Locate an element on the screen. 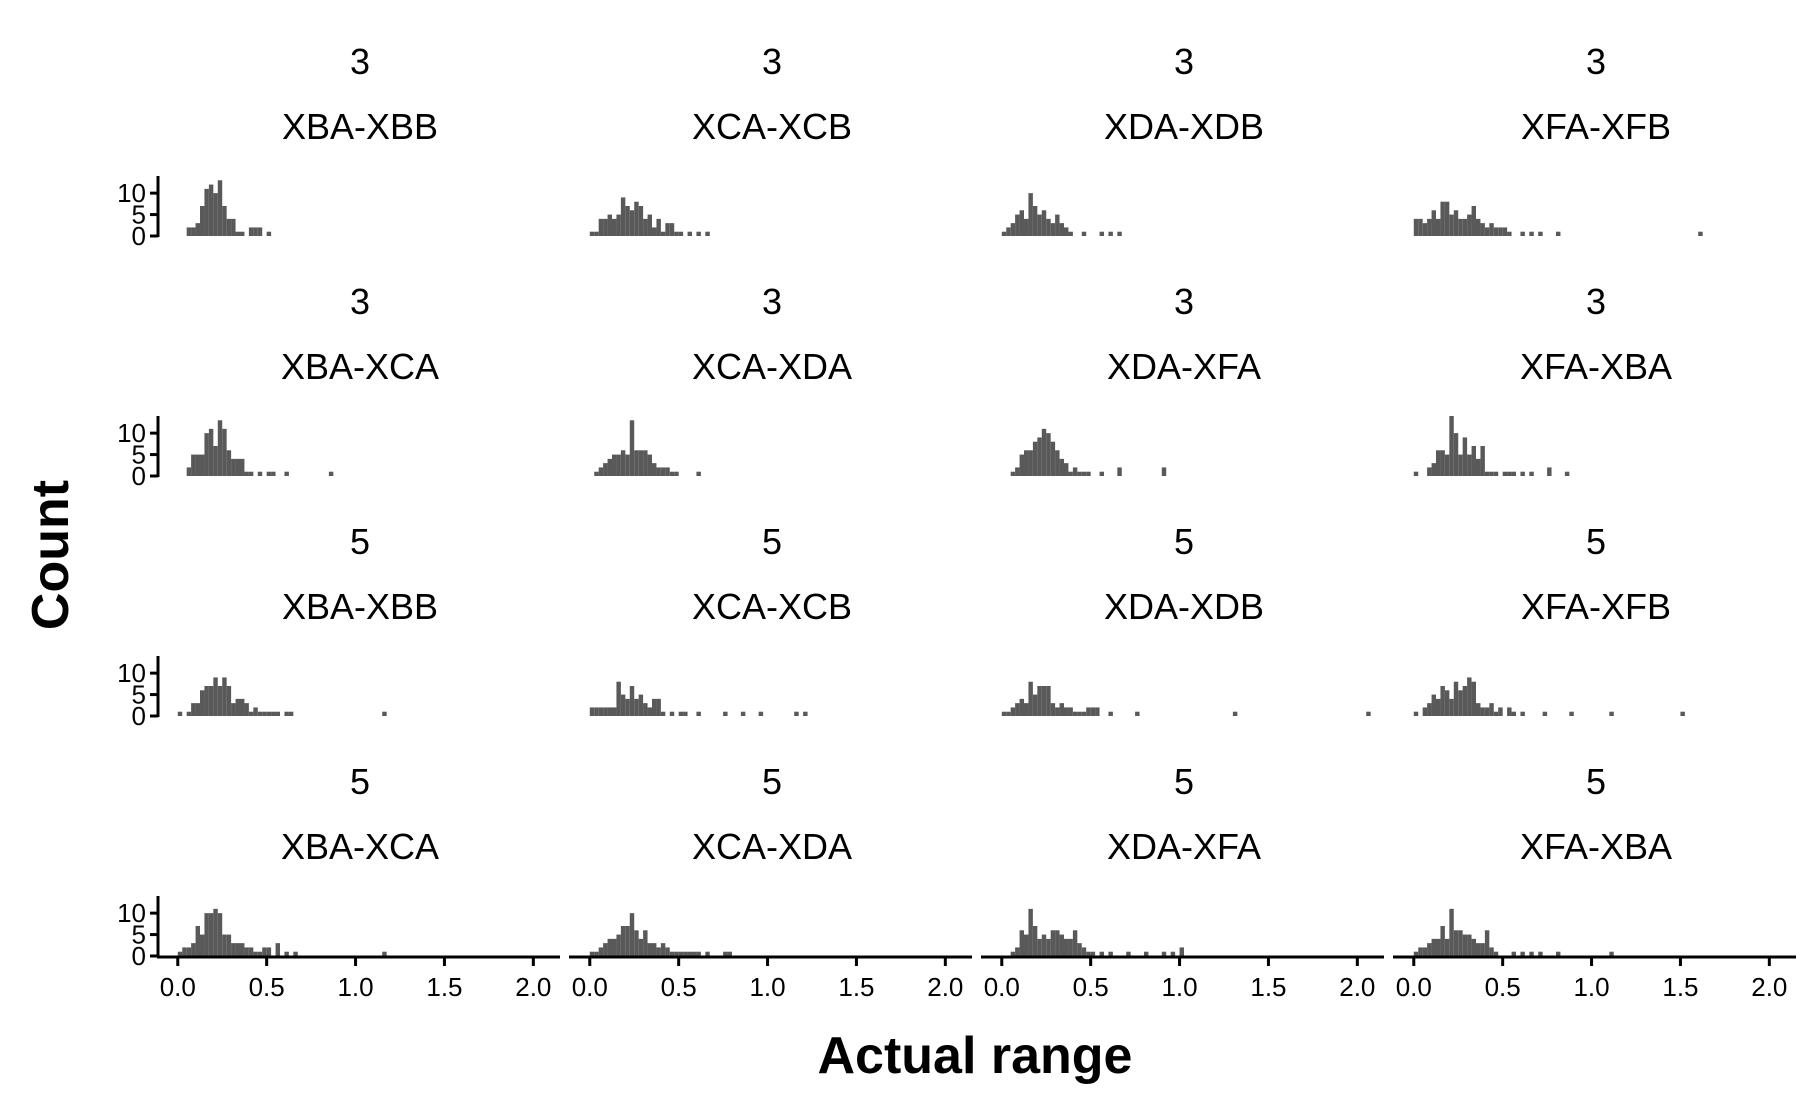  facet-panel: 3 XFA-XFB is located at coordinates (1558, 138).